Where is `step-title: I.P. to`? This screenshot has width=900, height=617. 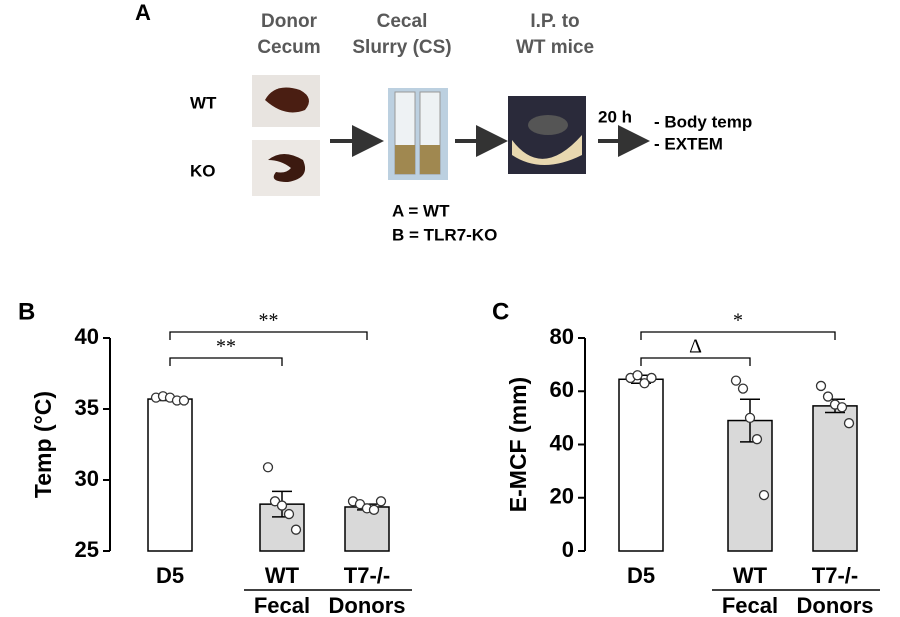
step-title: I.P. to is located at coordinates (554, 21).